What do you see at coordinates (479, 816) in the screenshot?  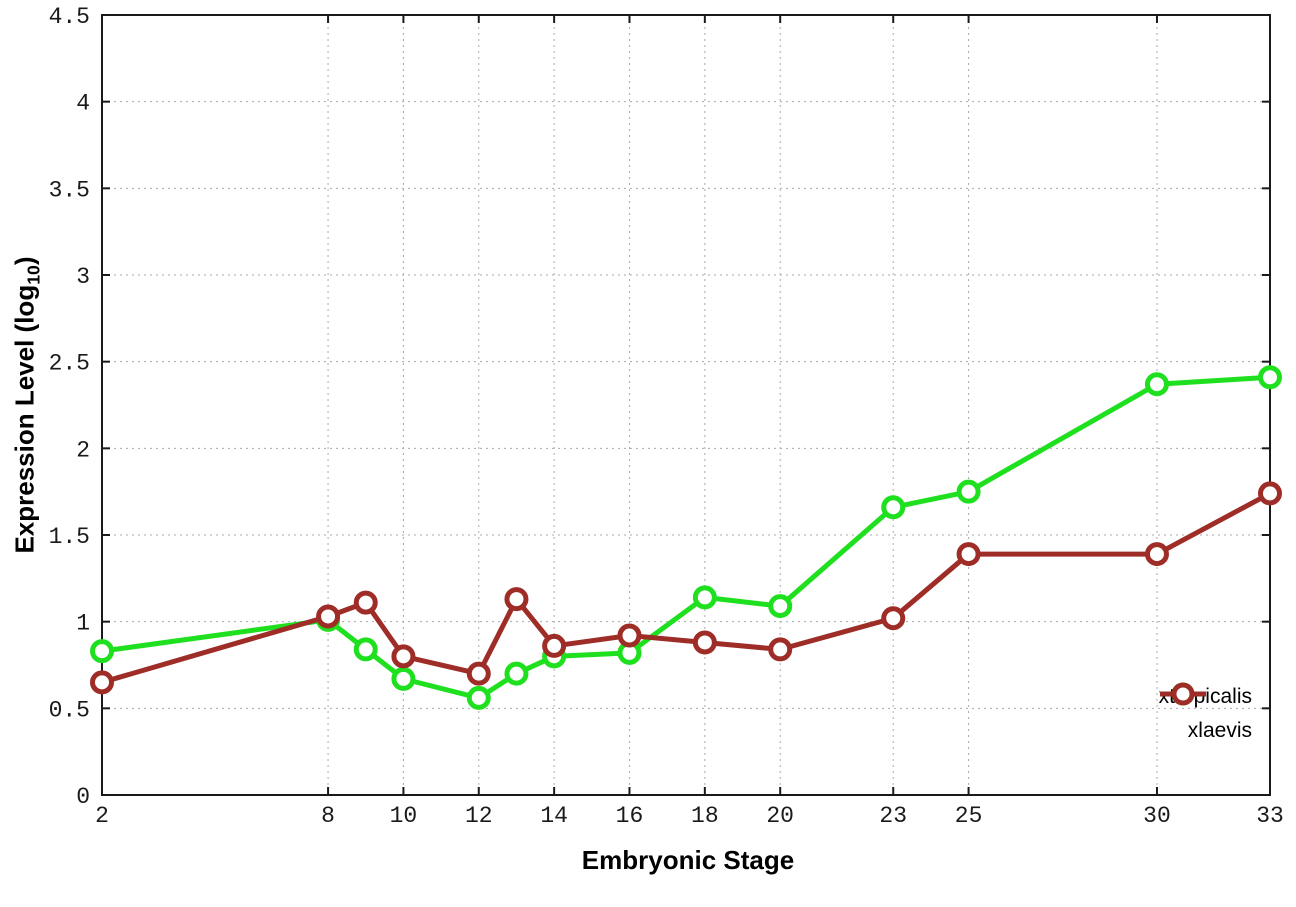 I see `x-tick-label: 12` at bounding box center [479, 816].